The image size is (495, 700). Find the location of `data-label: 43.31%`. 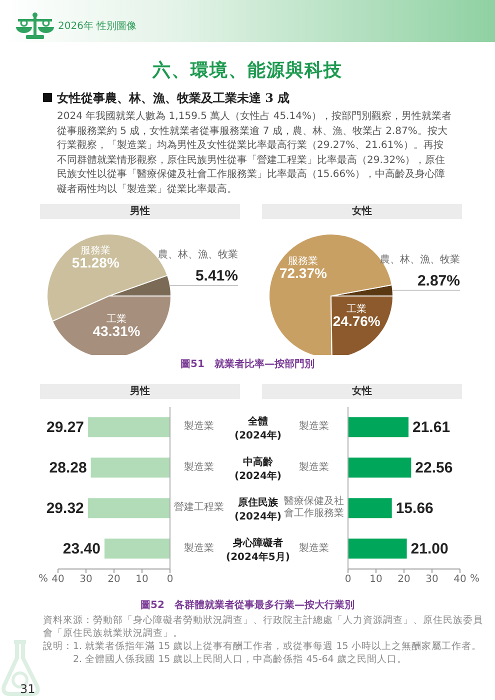

data-label: 43.31% is located at coordinates (116, 331).